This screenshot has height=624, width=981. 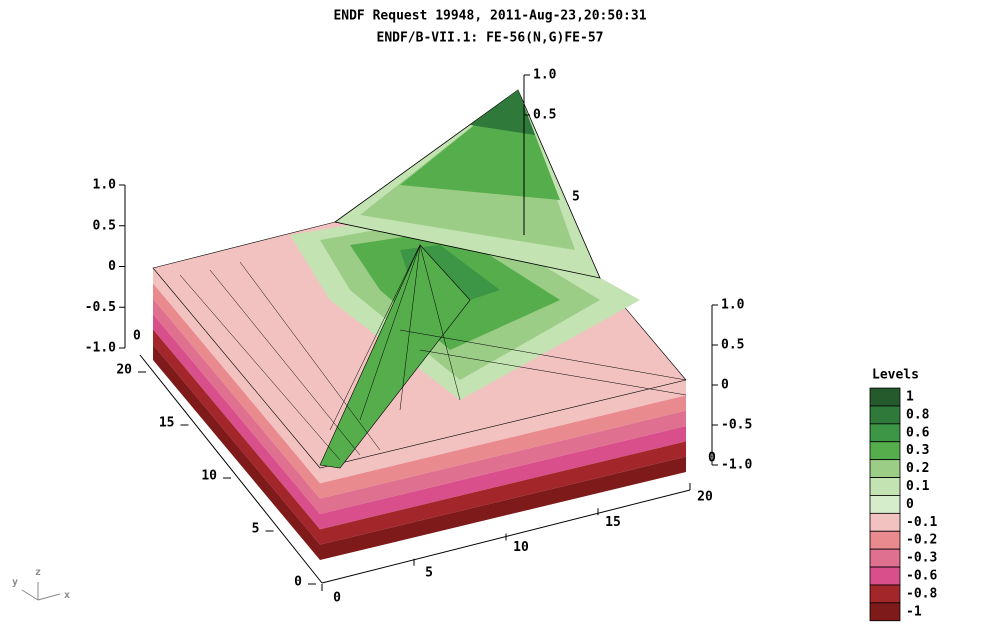 I want to click on legend-label: 0.2, so click(x=917, y=468).